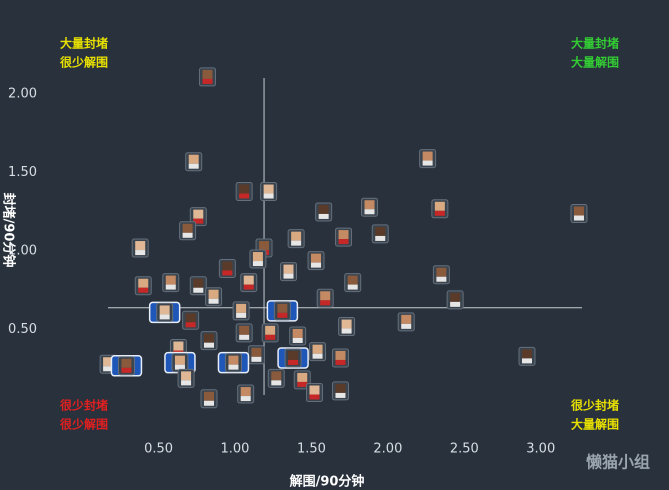 This screenshot has width=669, height=490. What do you see at coordinates (22, 251) in the screenshot?
I see `y-tick-label: 1.00` at bounding box center [22, 251].